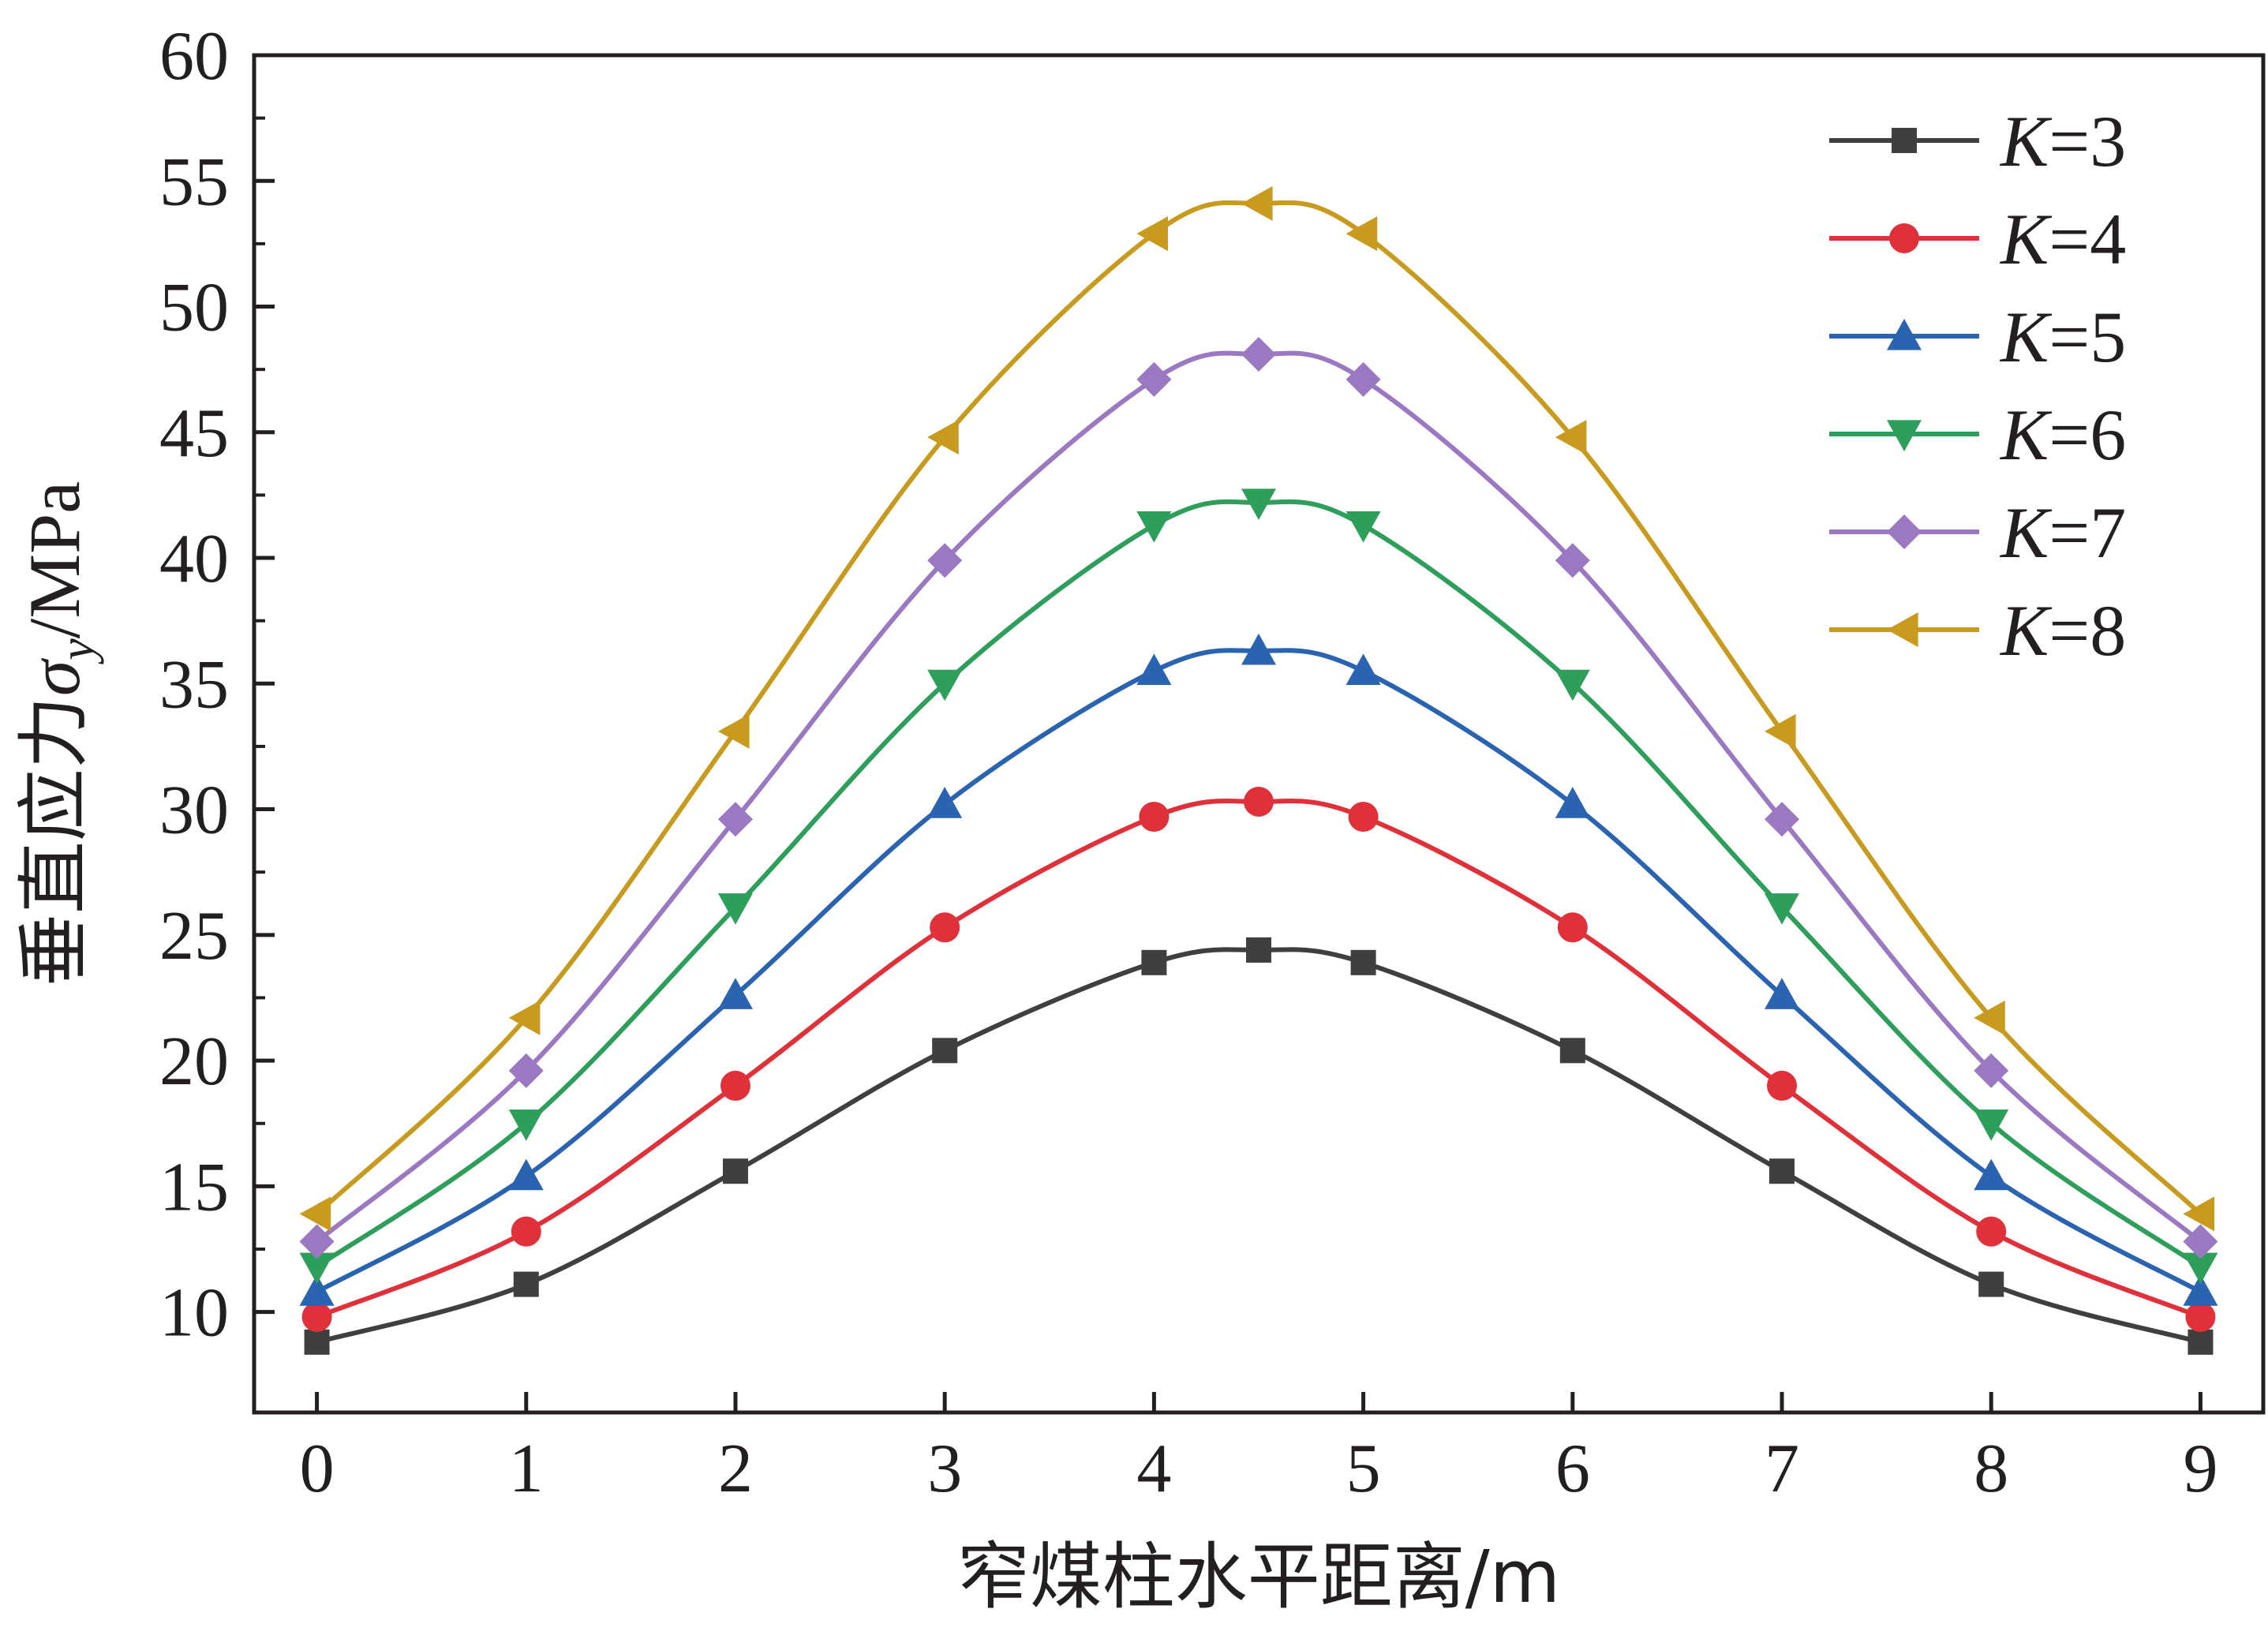 The width and height of the screenshot is (2268, 1635). Describe the element at coordinates (1363, 1469) in the screenshot. I see `x-tick-label: 5` at that location.